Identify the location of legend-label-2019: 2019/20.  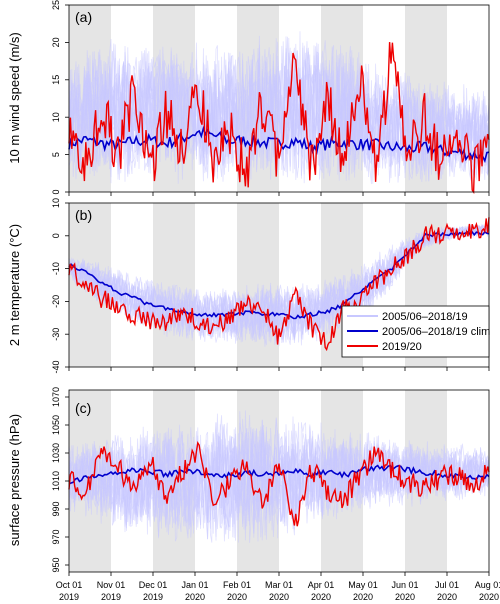
(402, 347).